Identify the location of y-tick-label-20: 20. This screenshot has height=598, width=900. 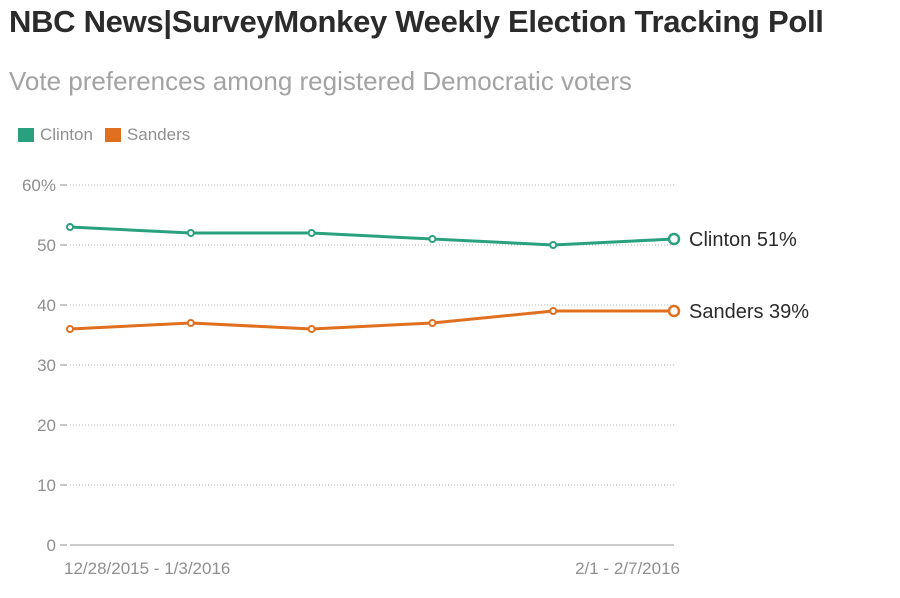
(46, 425).